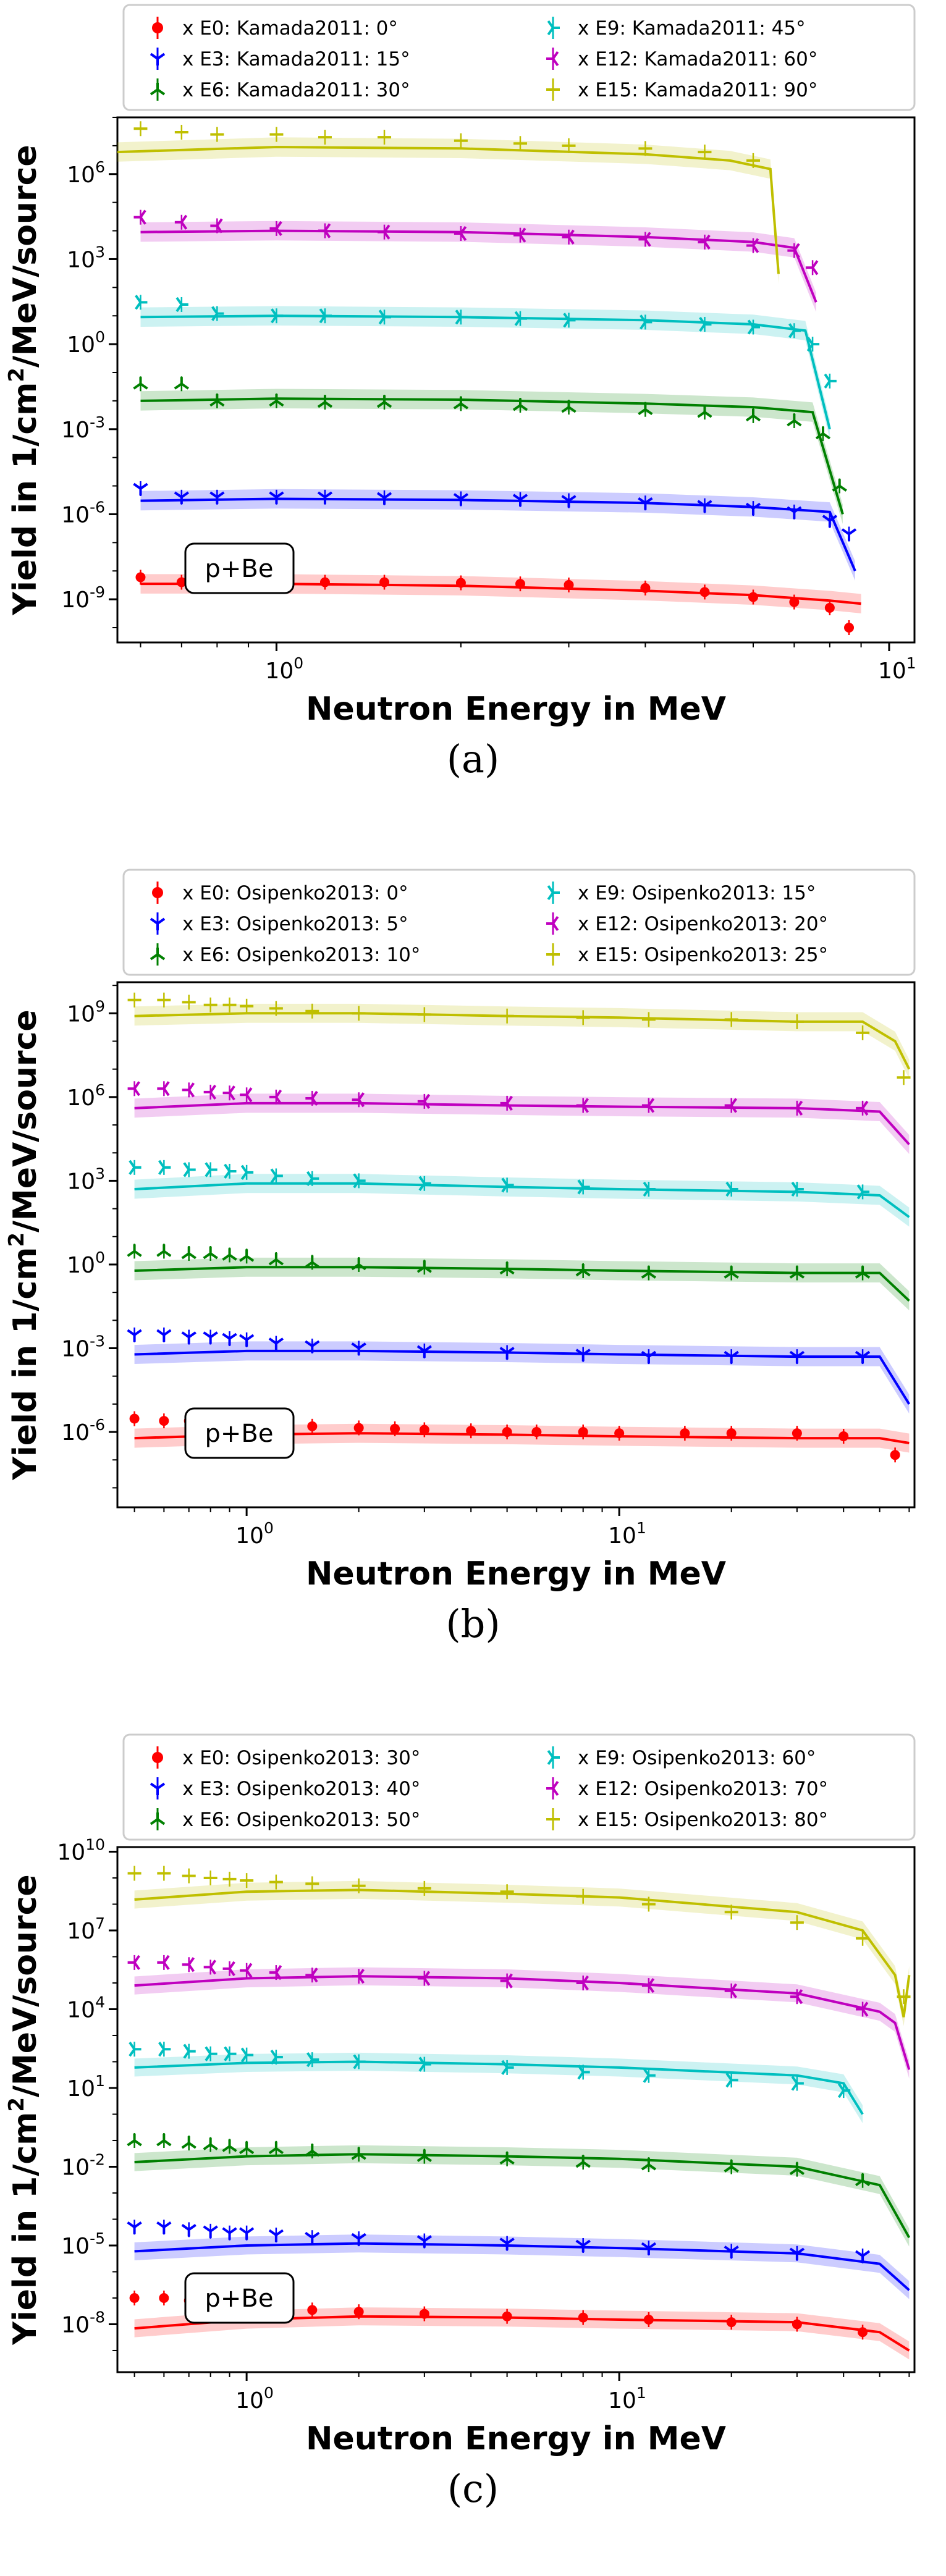 The height and width of the screenshot is (2576, 946). What do you see at coordinates (83, 2323) in the screenshot?
I see `y-tick-label: 10⁻⁸` at bounding box center [83, 2323].